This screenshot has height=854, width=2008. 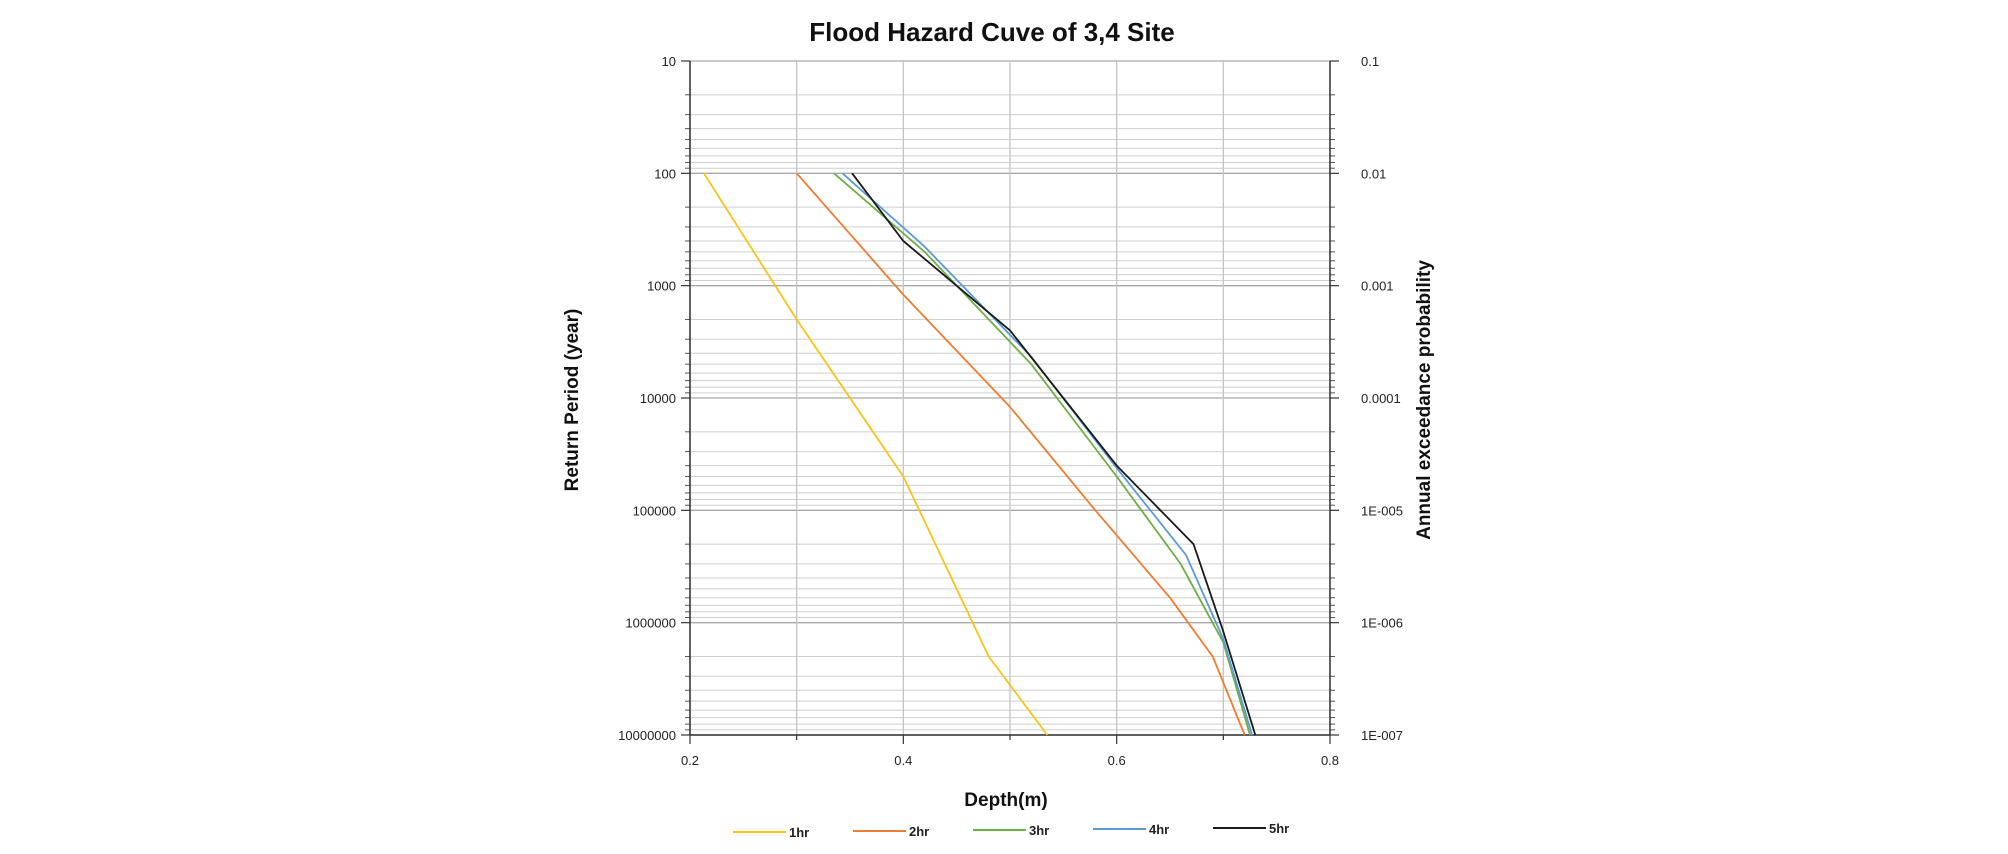 I want to click on legend-label-3hr: 3hr, so click(x=1039, y=830).